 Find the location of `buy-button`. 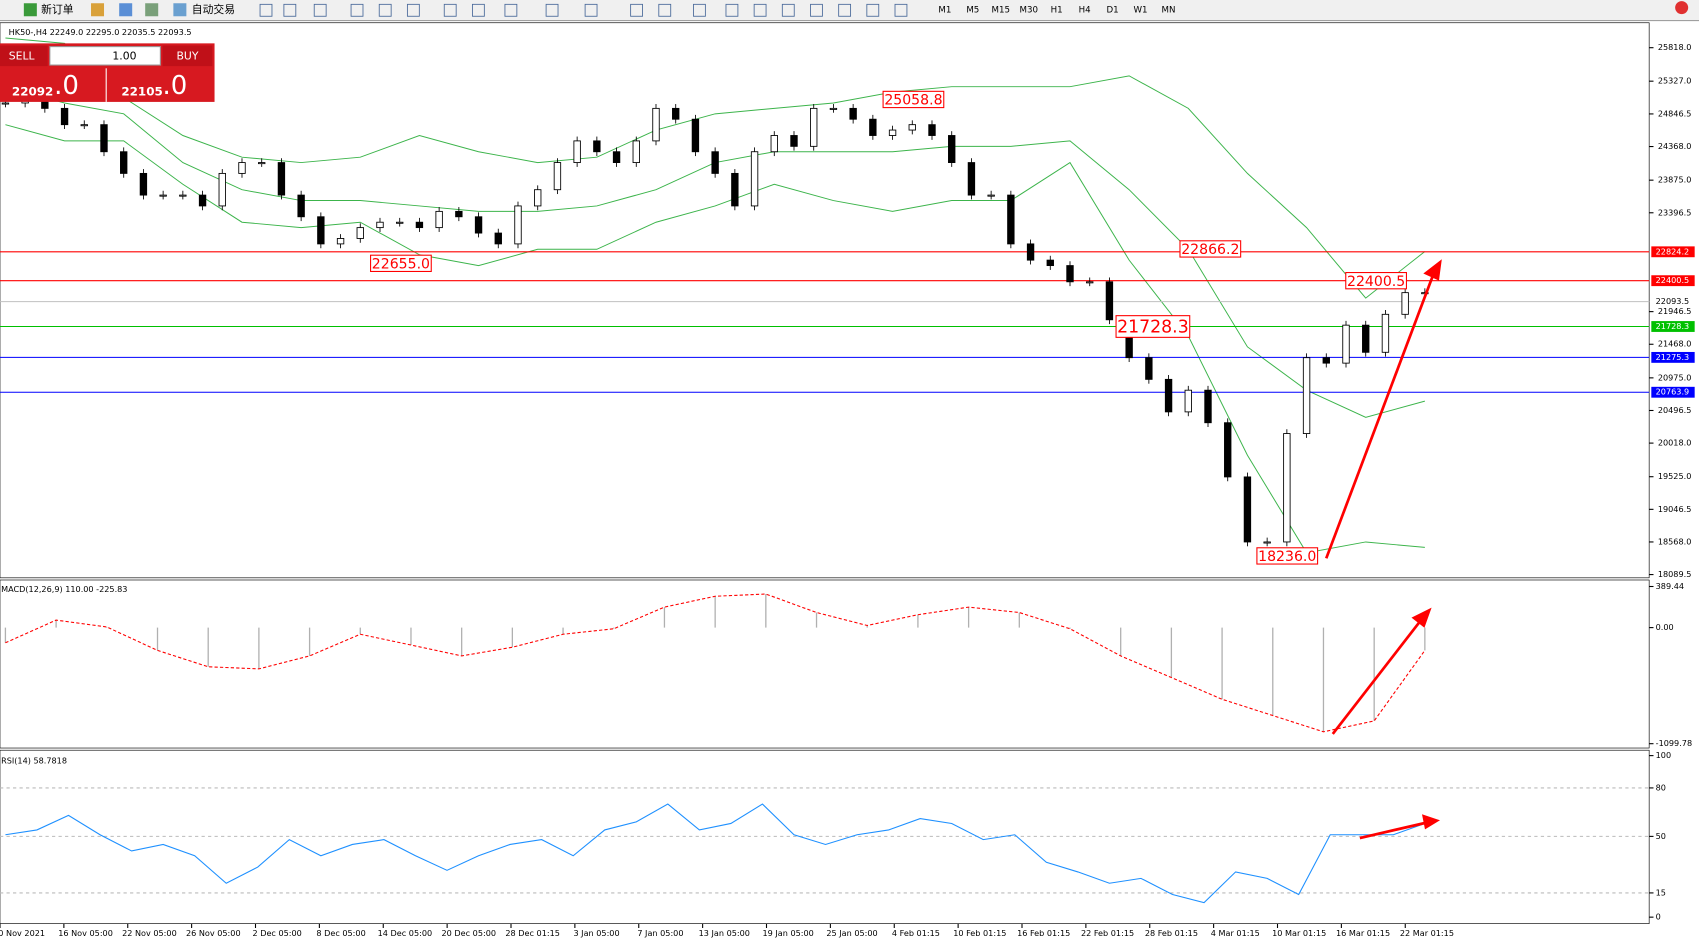

buy-button is located at coordinates (187, 56).